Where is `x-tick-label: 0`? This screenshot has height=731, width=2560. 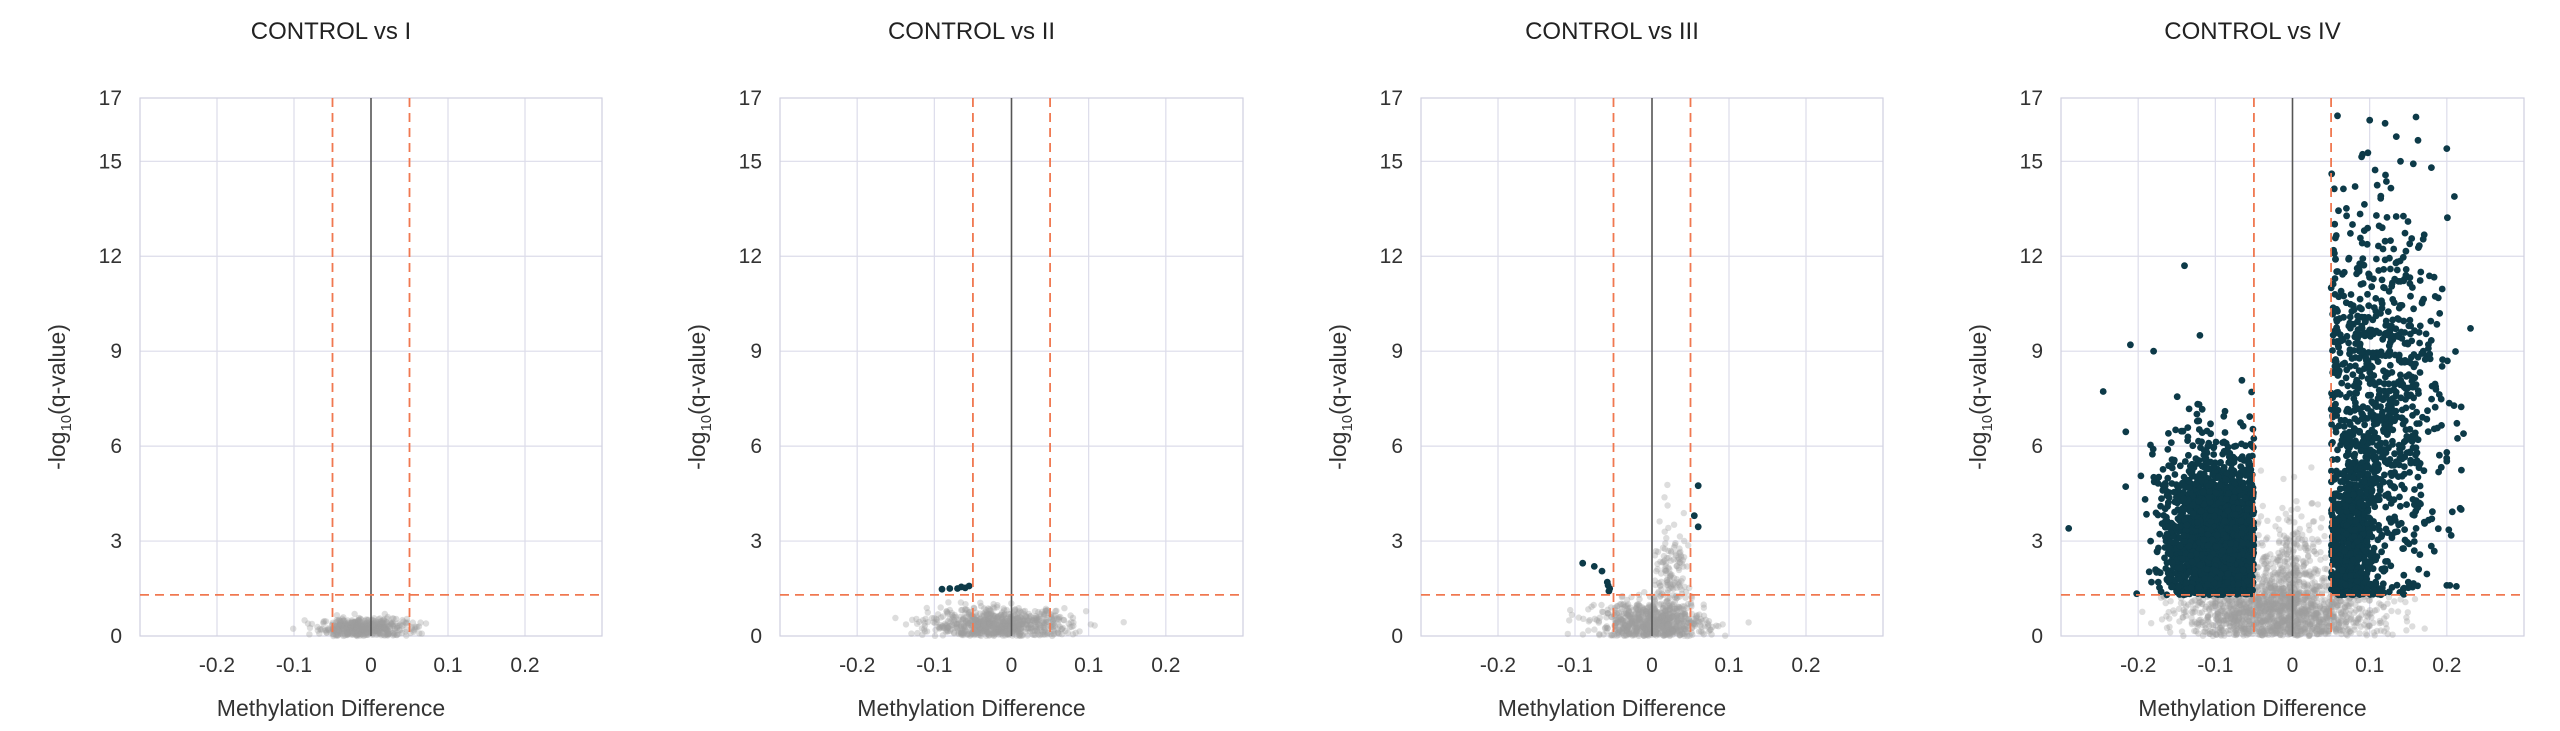 x-tick-label: 0 is located at coordinates (1012, 665).